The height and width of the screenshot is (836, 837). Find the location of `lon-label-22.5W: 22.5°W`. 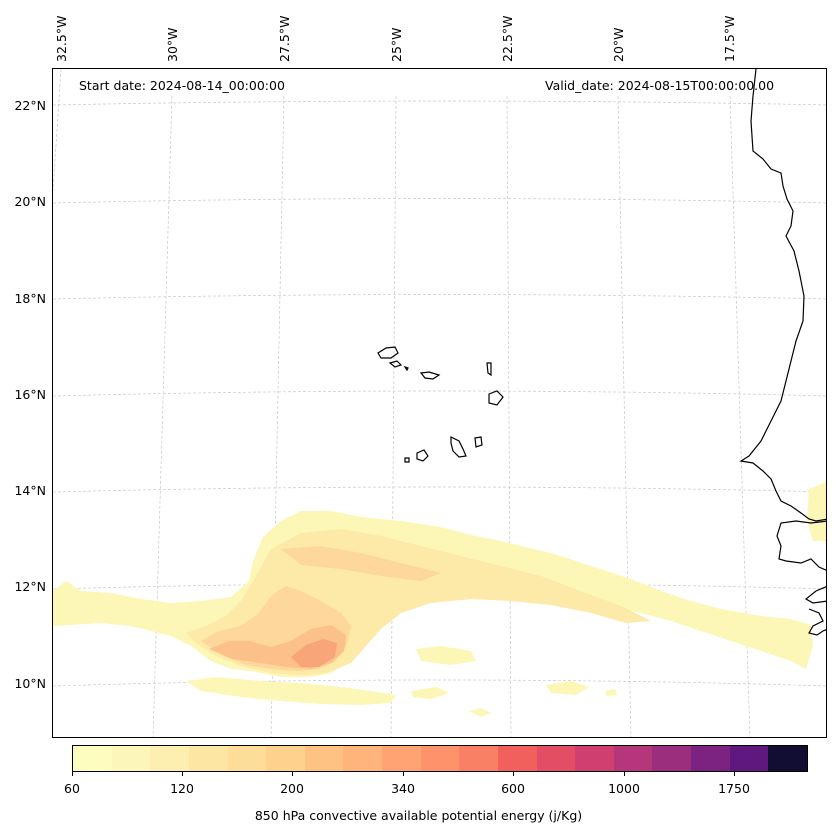

lon-label-22.5W: 22.5°W is located at coordinates (507, 38).